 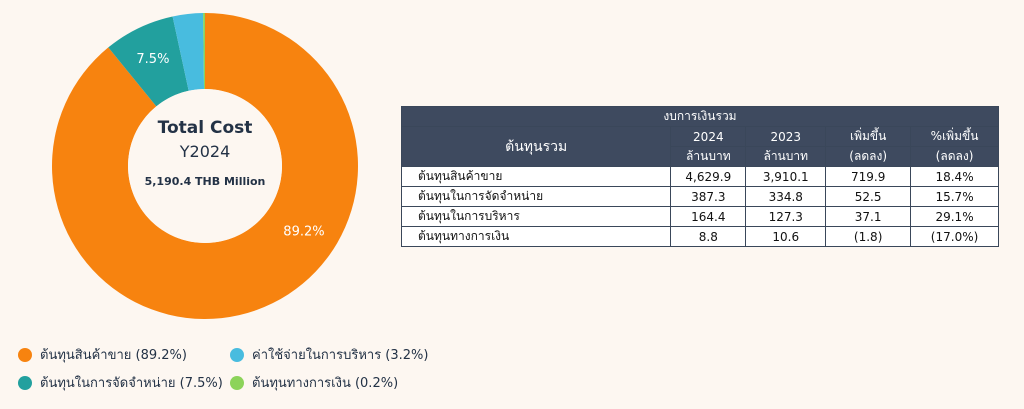 What do you see at coordinates (708, 236) in the screenshot?
I see `cell: 8.8` at bounding box center [708, 236].